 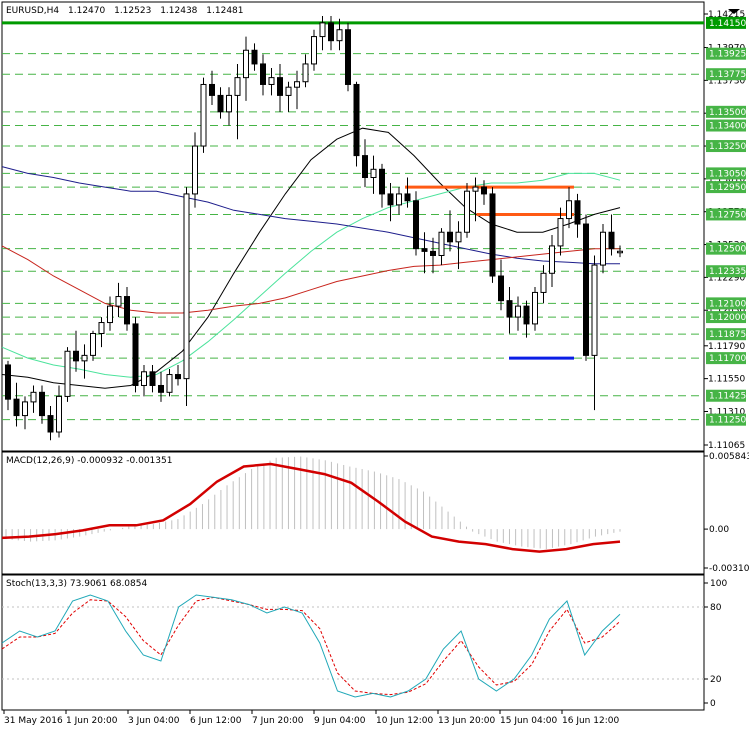 What do you see at coordinates (33, 721) in the screenshot?
I see `time-tick-label: 31 May 2016` at bounding box center [33, 721].